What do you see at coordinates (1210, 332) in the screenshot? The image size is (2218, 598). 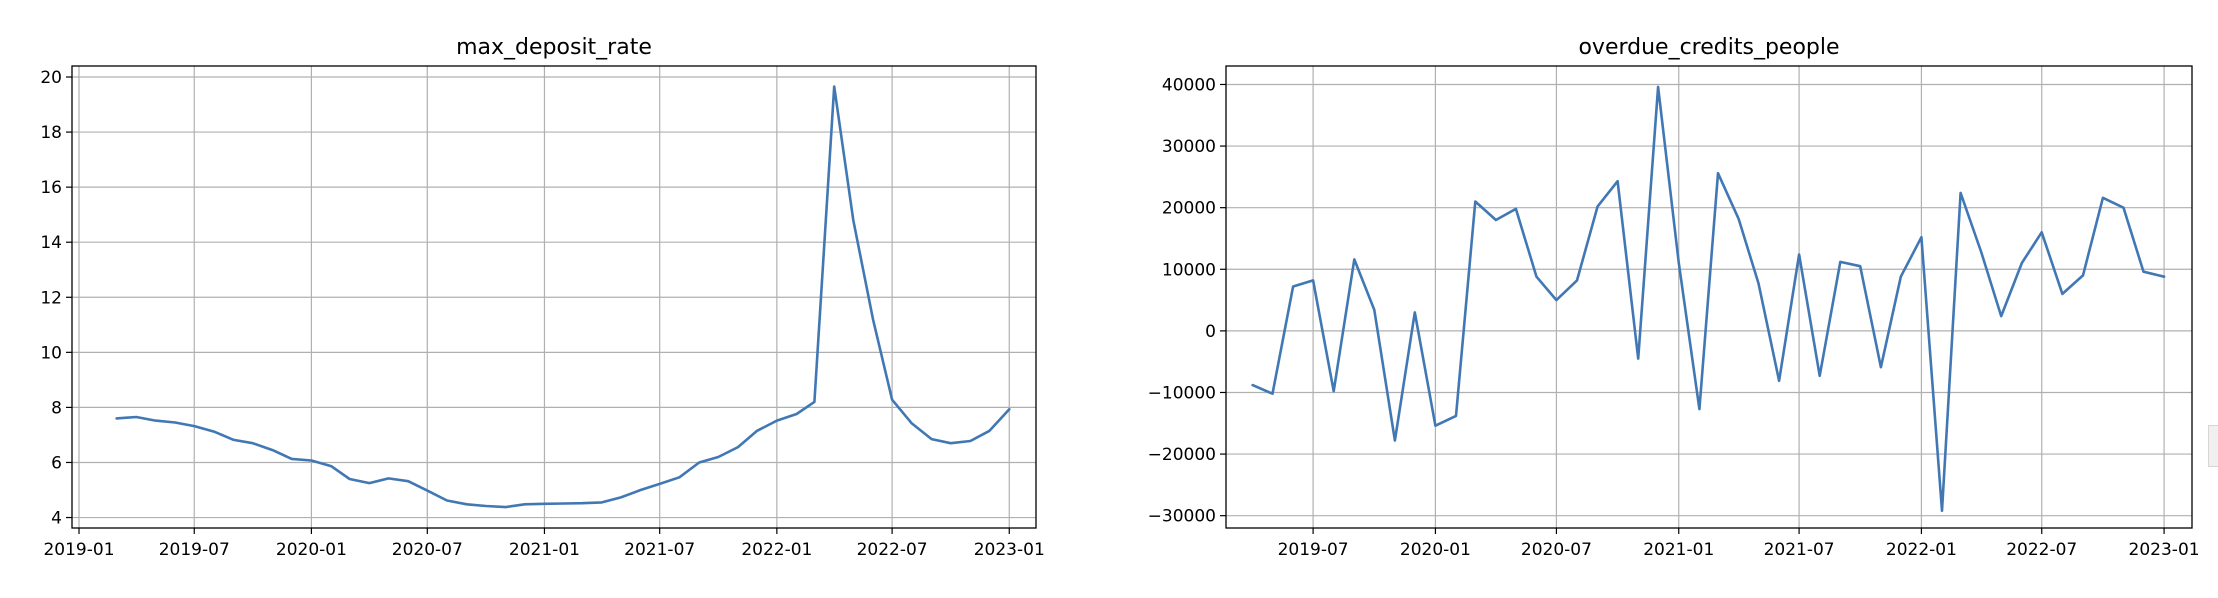 I see `y-tick-label: 0` at bounding box center [1210, 332].